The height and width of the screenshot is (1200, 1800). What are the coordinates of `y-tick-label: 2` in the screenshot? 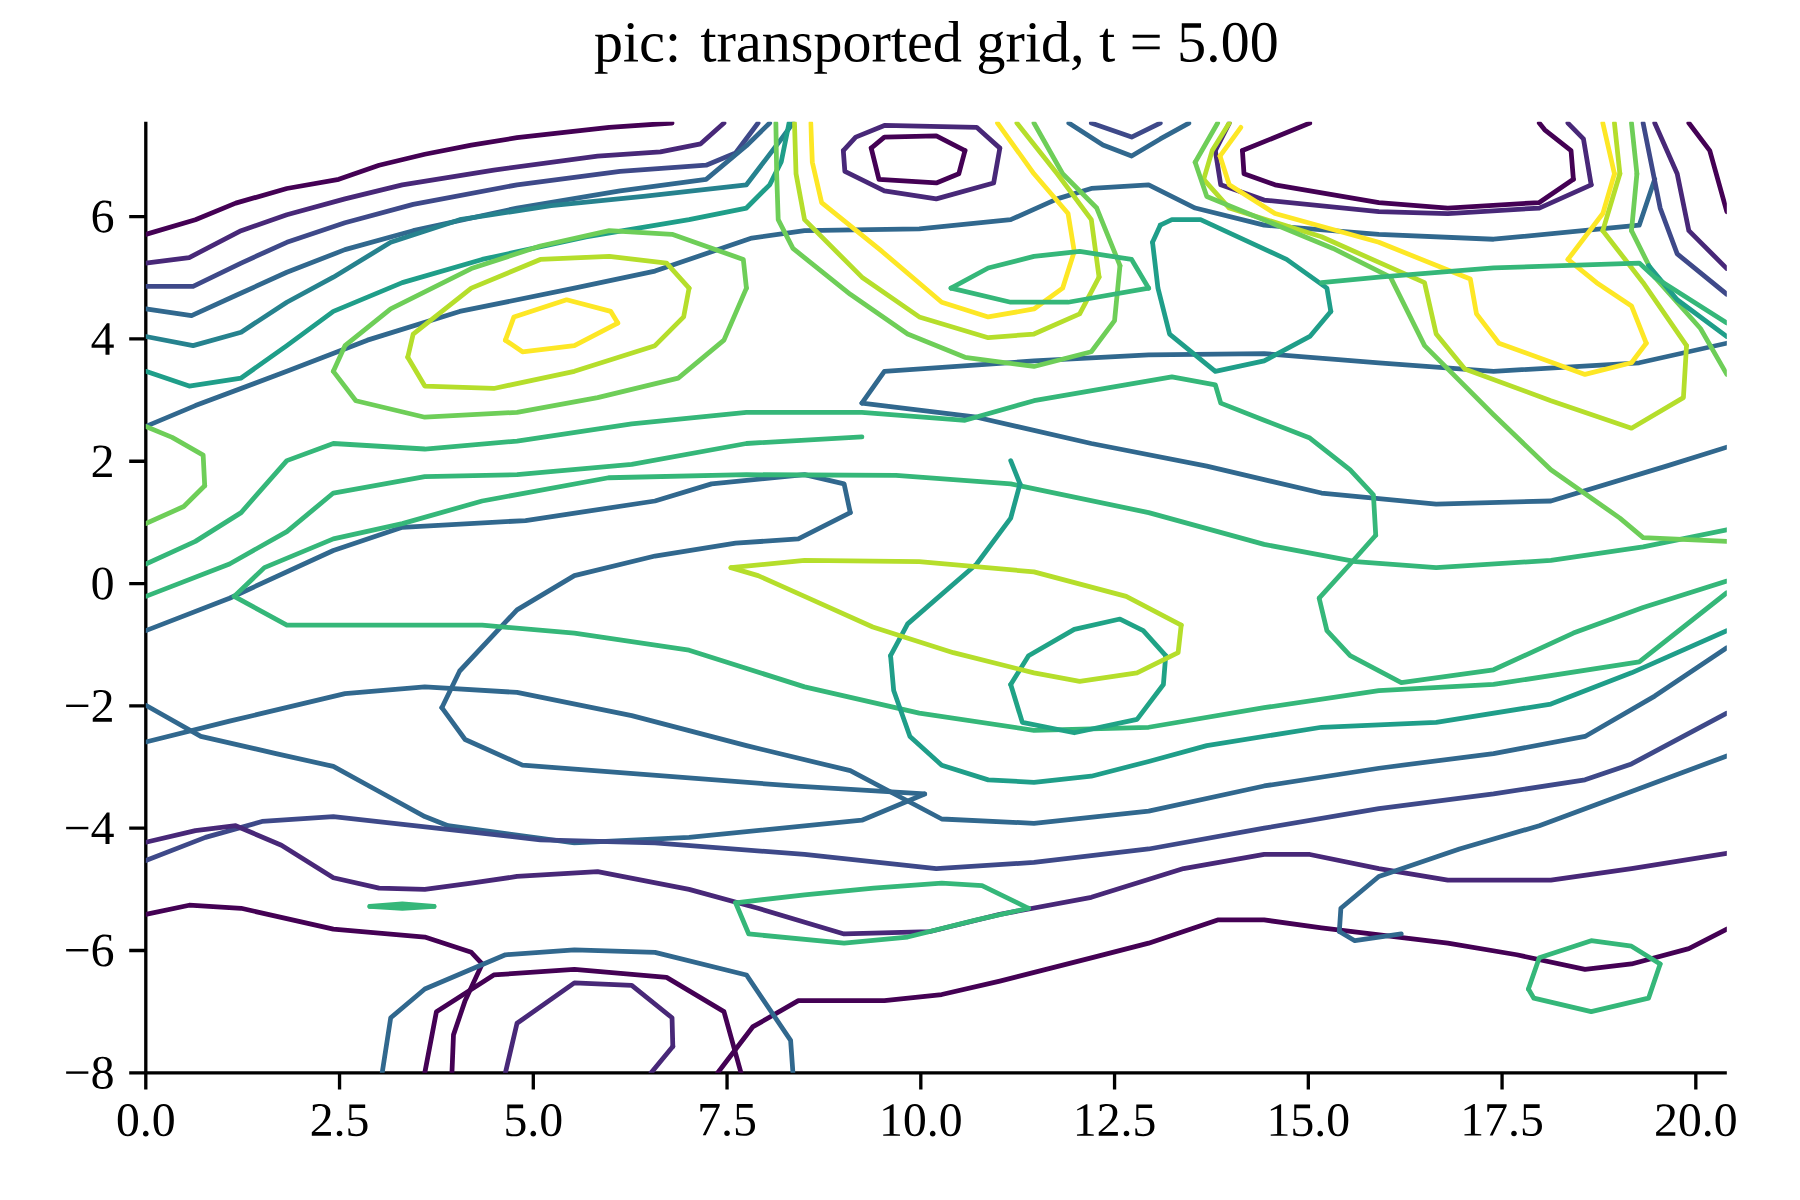 It's located at (102, 461).